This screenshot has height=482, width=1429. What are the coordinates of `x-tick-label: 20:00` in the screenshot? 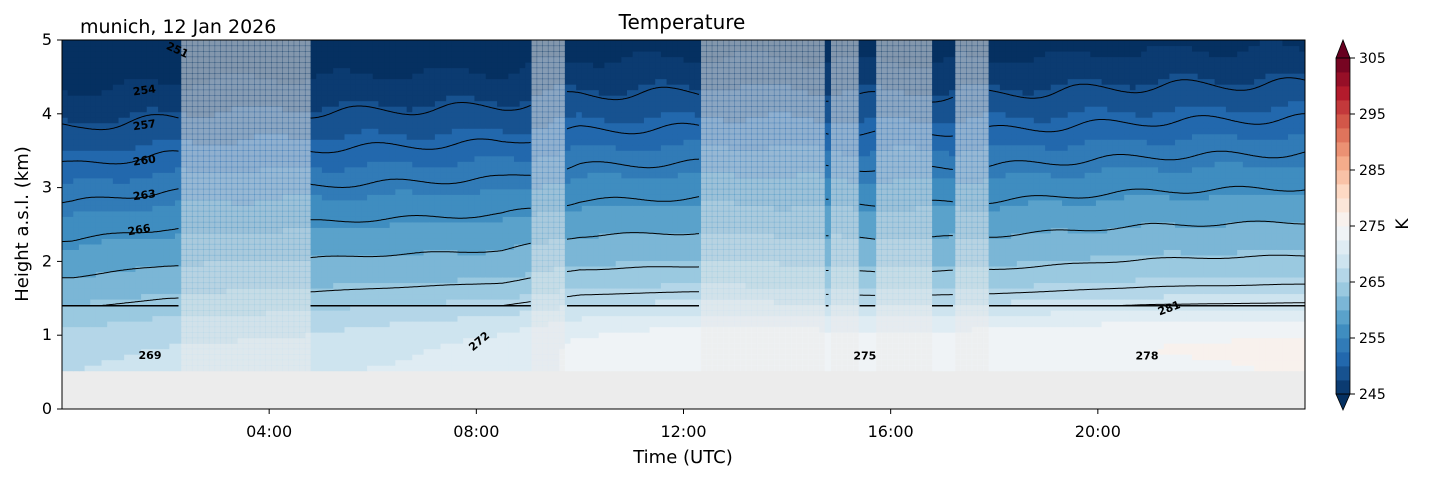 It's located at (1098, 431).